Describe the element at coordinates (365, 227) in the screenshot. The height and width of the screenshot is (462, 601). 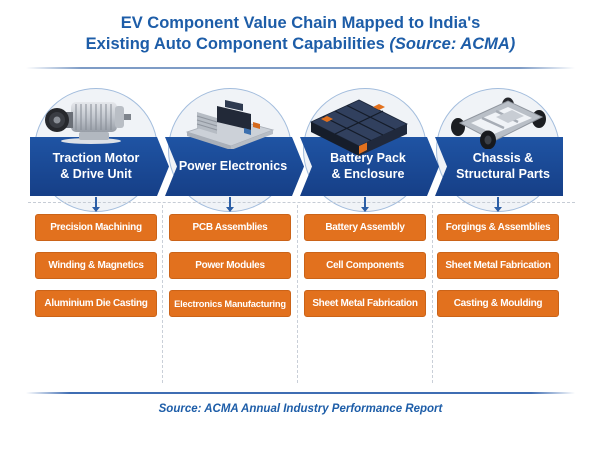
I see `capability-box: Battery Assembly` at that location.